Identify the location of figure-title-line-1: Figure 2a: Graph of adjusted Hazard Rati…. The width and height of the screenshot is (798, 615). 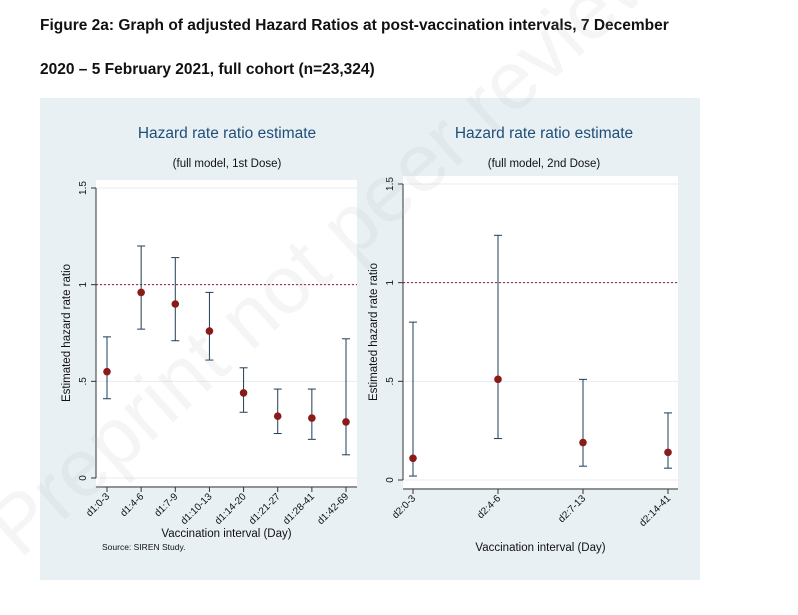
(354, 25).